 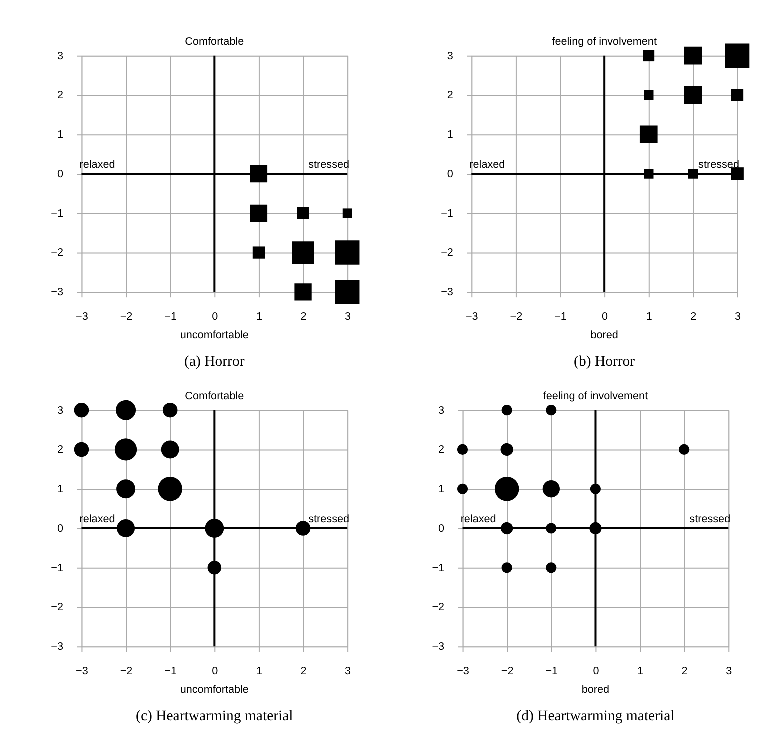 I want to click on text: (d) Heartwarming material, so click(x=595, y=716).